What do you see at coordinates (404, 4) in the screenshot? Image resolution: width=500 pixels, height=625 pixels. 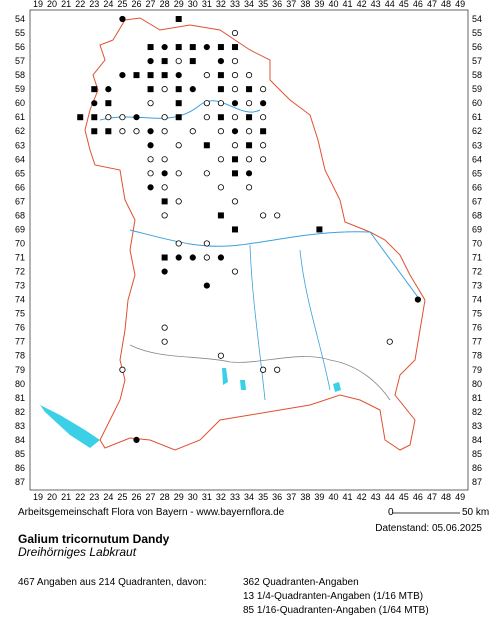 I see `column-label: 45` at bounding box center [404, 4].